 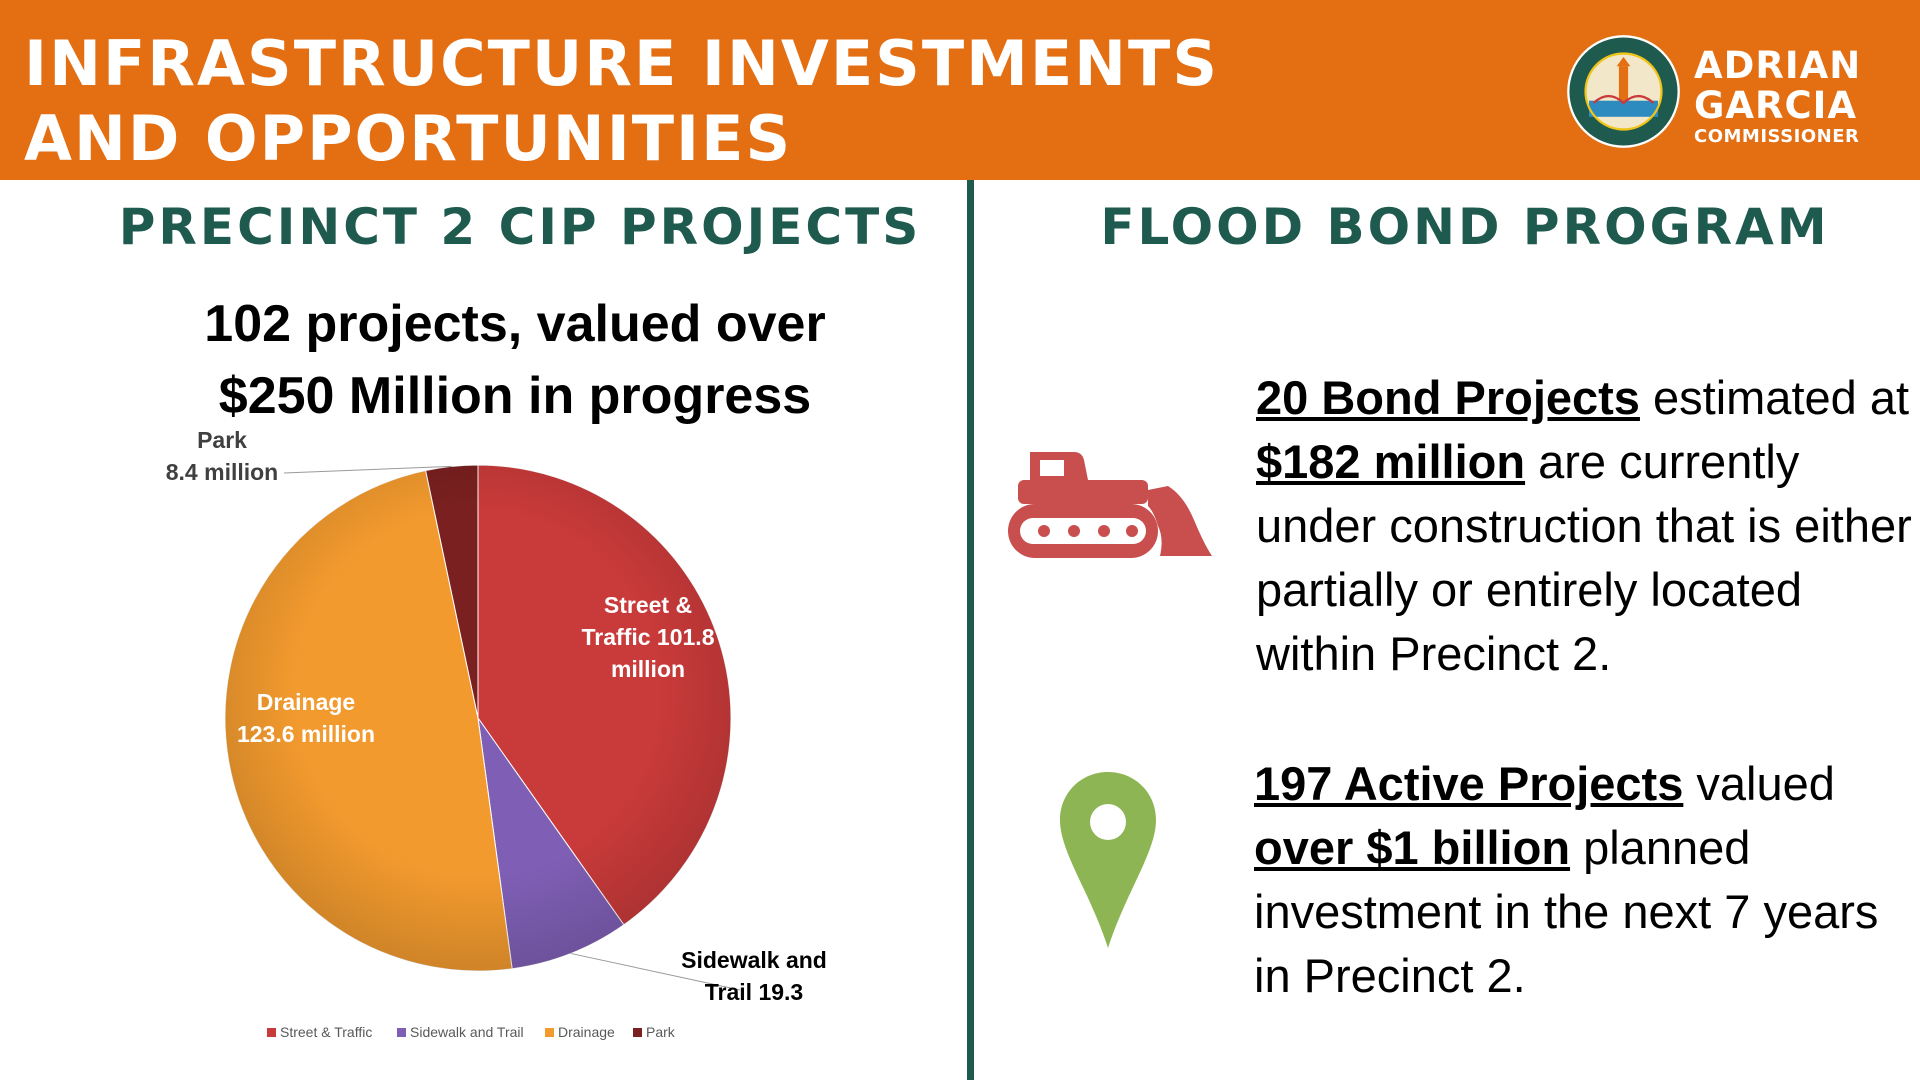 I want to click on leader-line-park, so click(x=367, y=469).